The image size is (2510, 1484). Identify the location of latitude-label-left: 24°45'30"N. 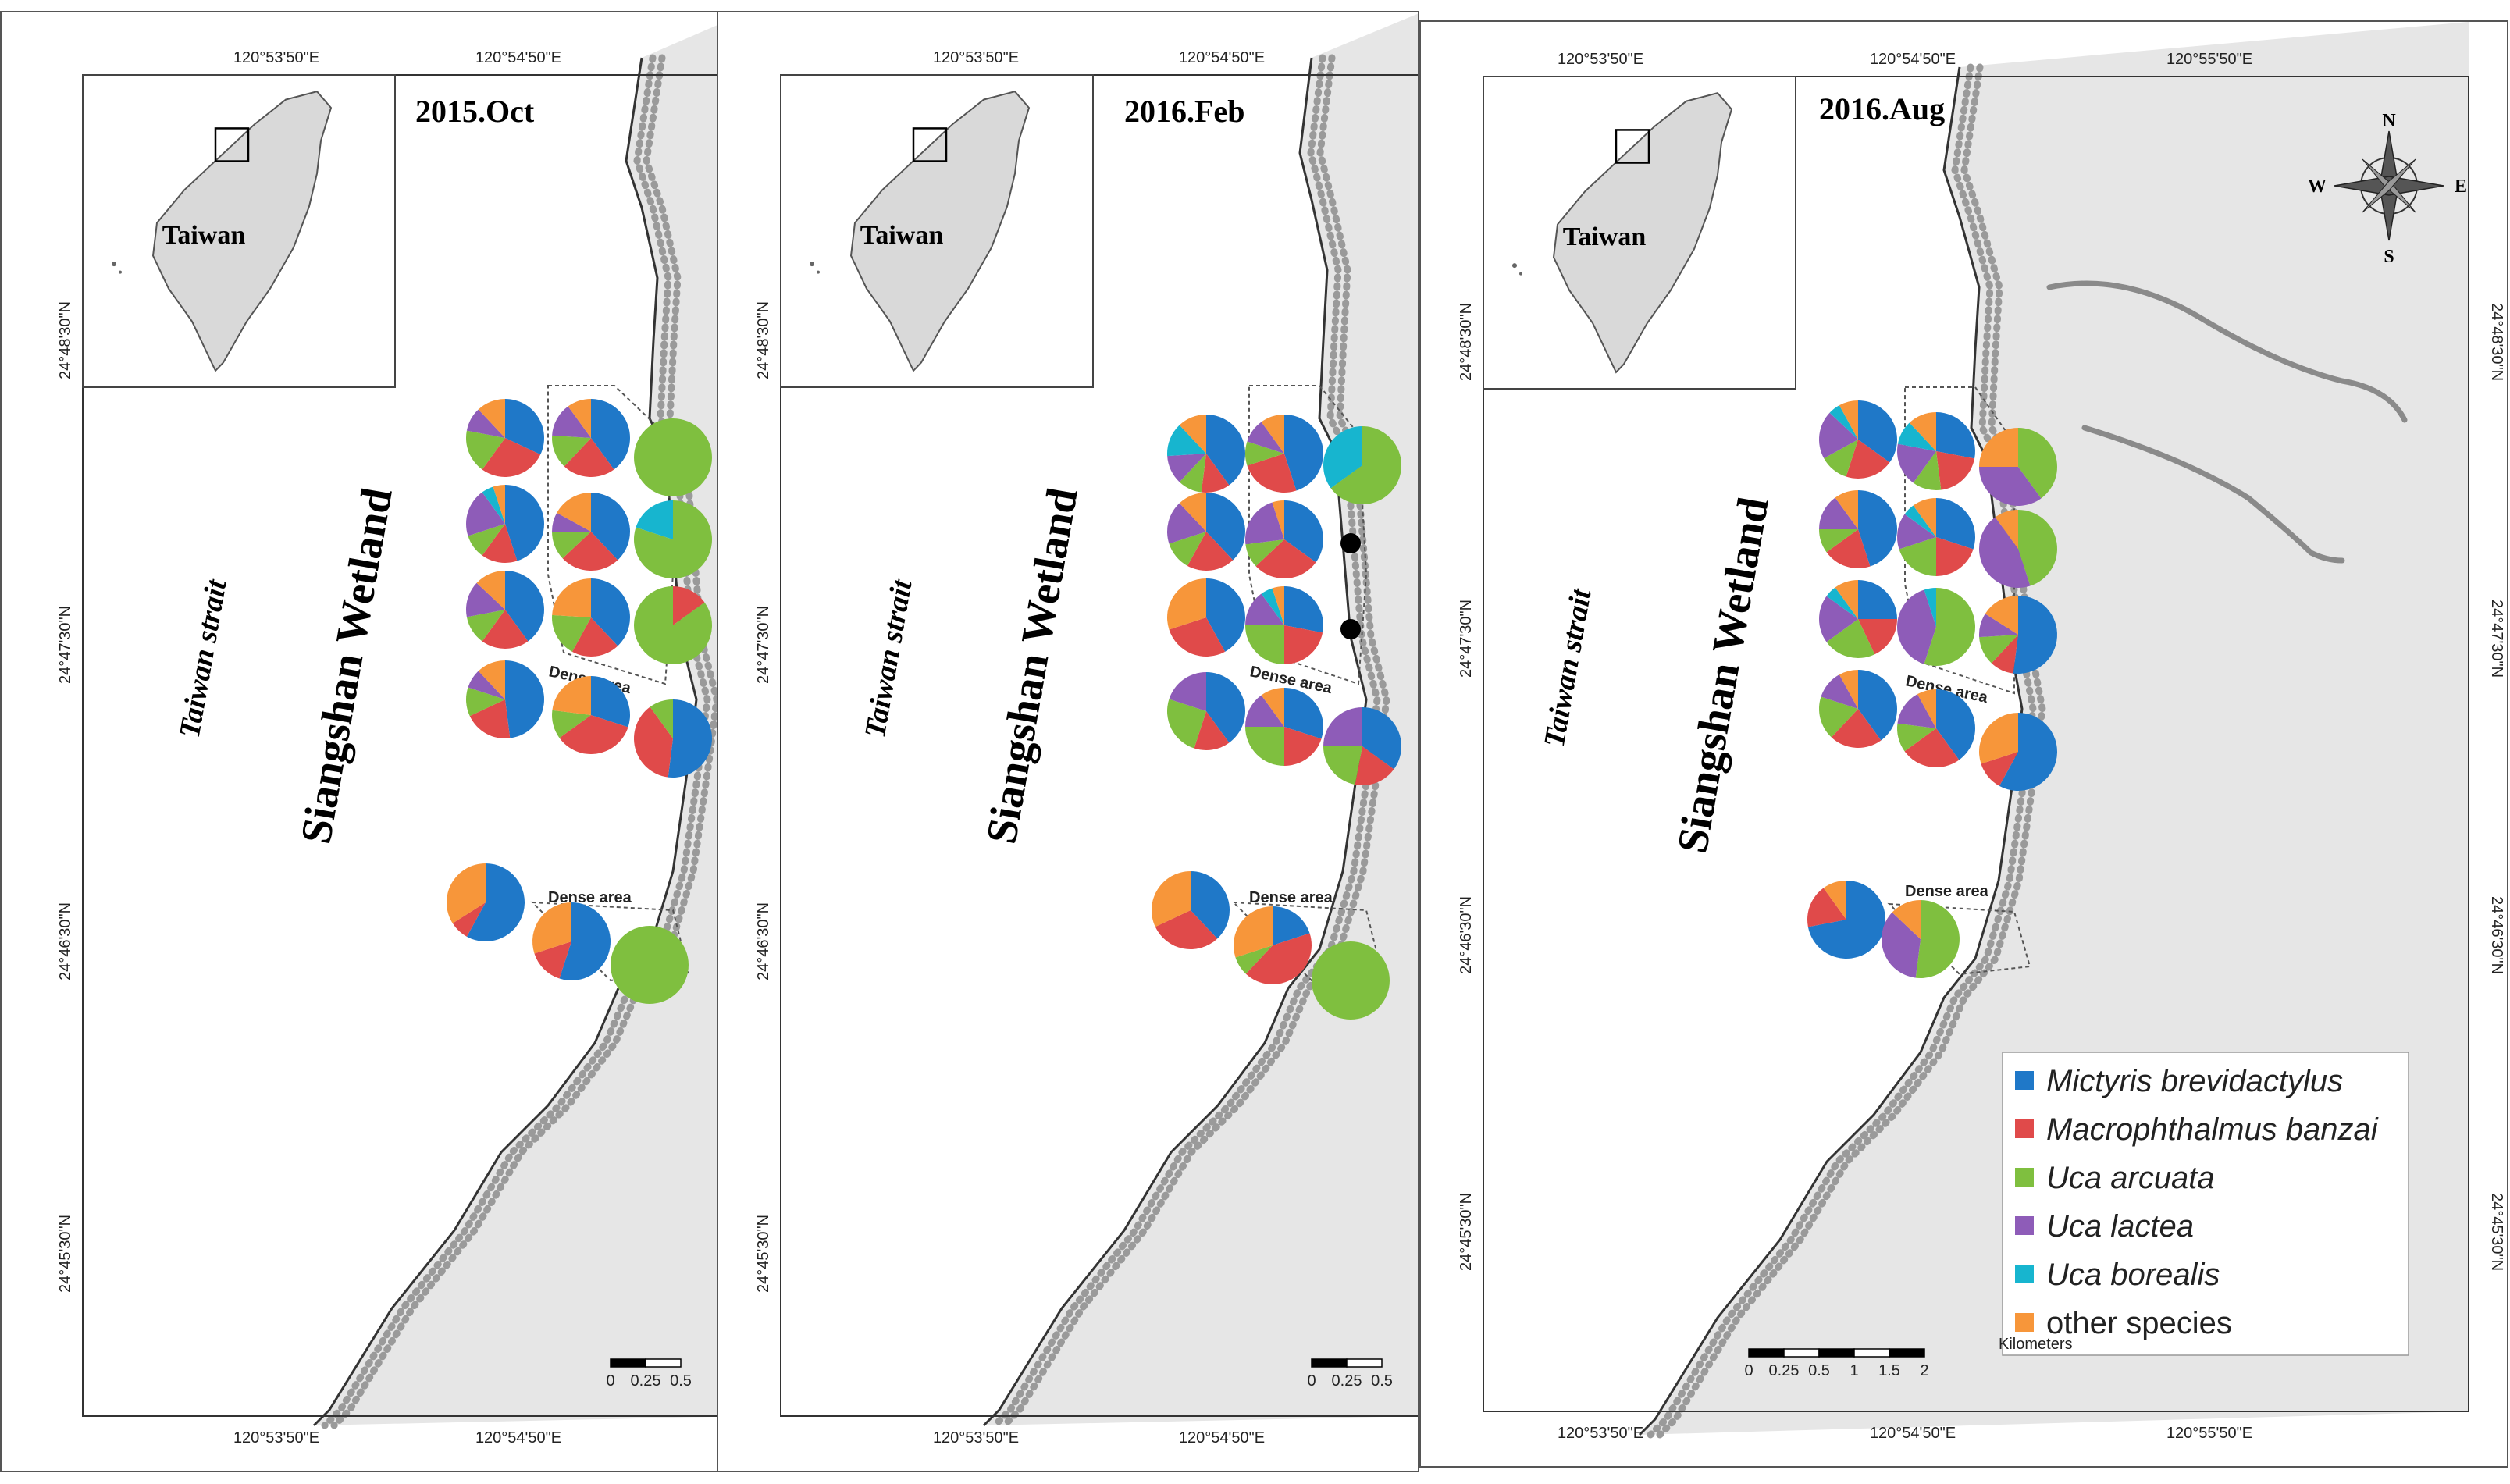
(65, 1254).